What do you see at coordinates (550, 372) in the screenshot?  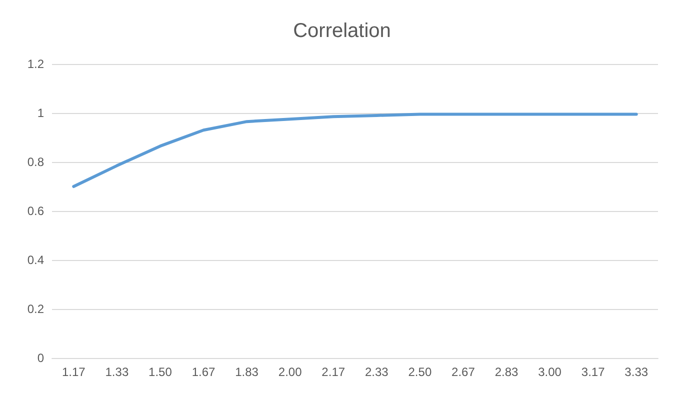 I see `x-tick-label: 3.00` at bounding box center [550, 372].